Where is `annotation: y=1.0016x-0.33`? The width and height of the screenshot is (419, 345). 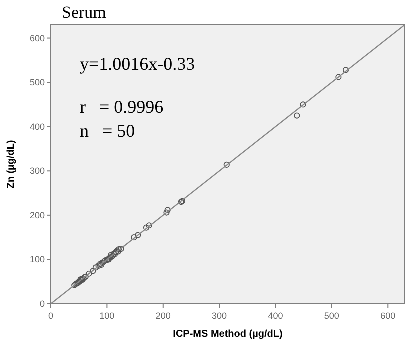
annotation: y=1.0016x-0.33 is located at coordinates (138, 64).